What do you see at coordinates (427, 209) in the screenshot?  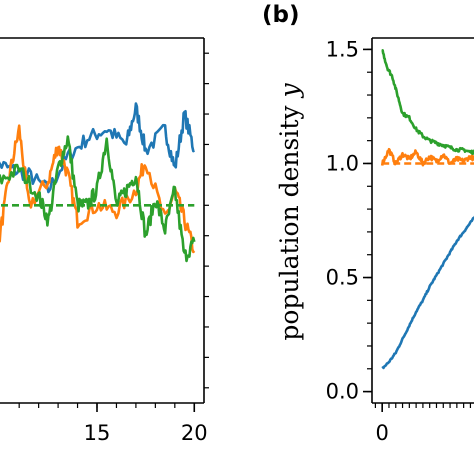 I see `right-series-group` at bounding box center [427, 209].